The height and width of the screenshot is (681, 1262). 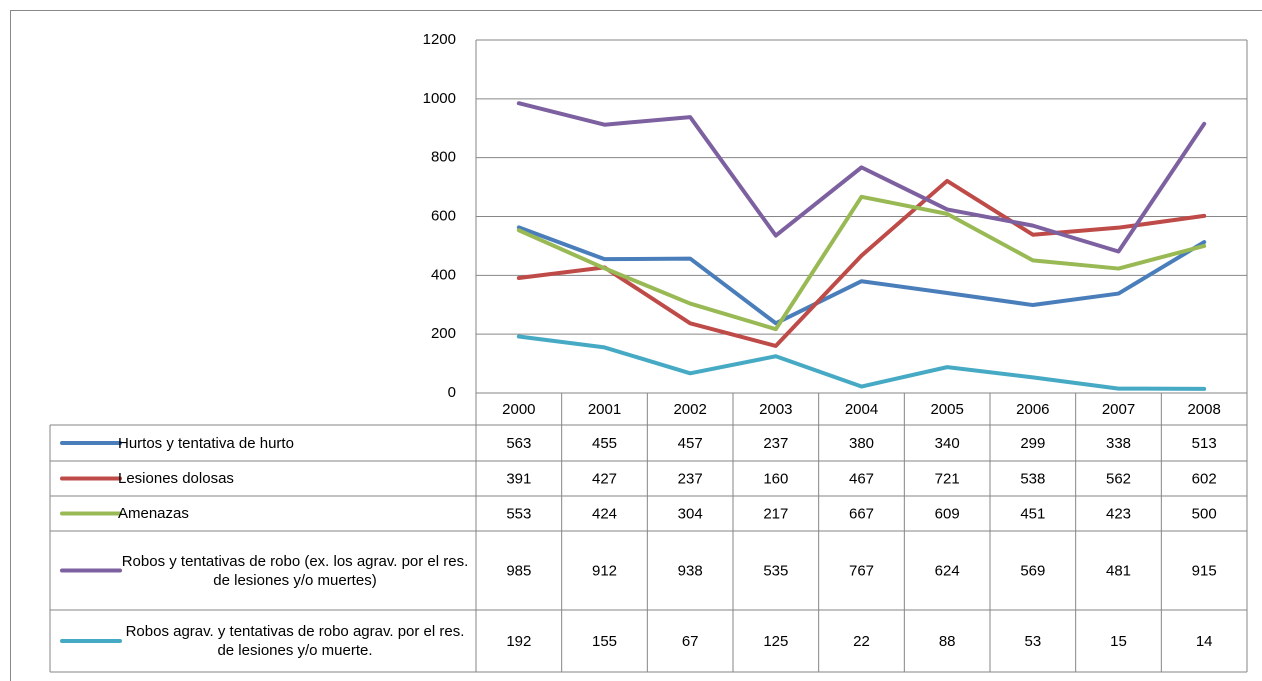 I want to click on x-tick-label: 2008, so click(x=1203, y=409).